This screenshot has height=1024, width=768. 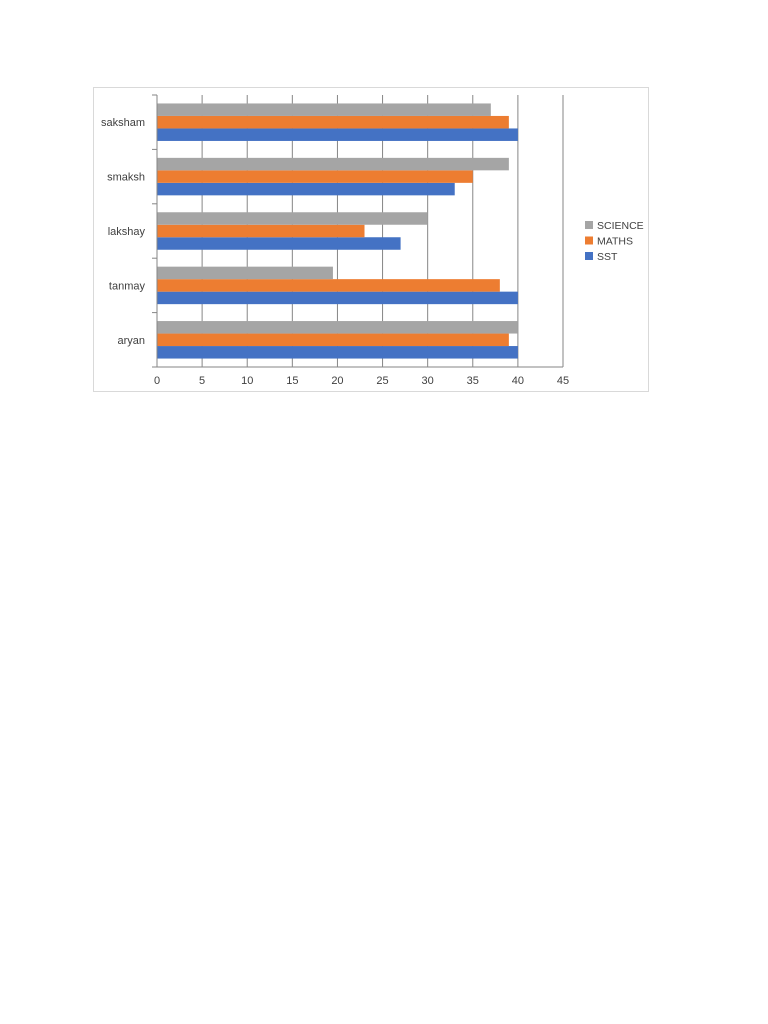 I want to click on bar-tanmay-maths, so click(x=328, y=285).